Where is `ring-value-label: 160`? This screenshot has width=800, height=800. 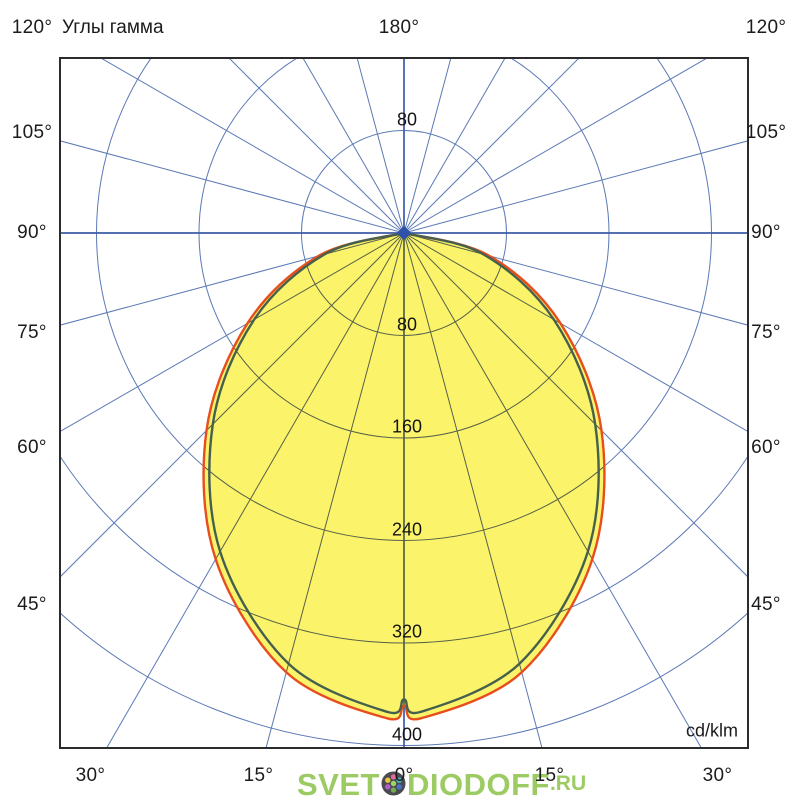
ring-value-label: 160 is located at coordinates (407, 426).